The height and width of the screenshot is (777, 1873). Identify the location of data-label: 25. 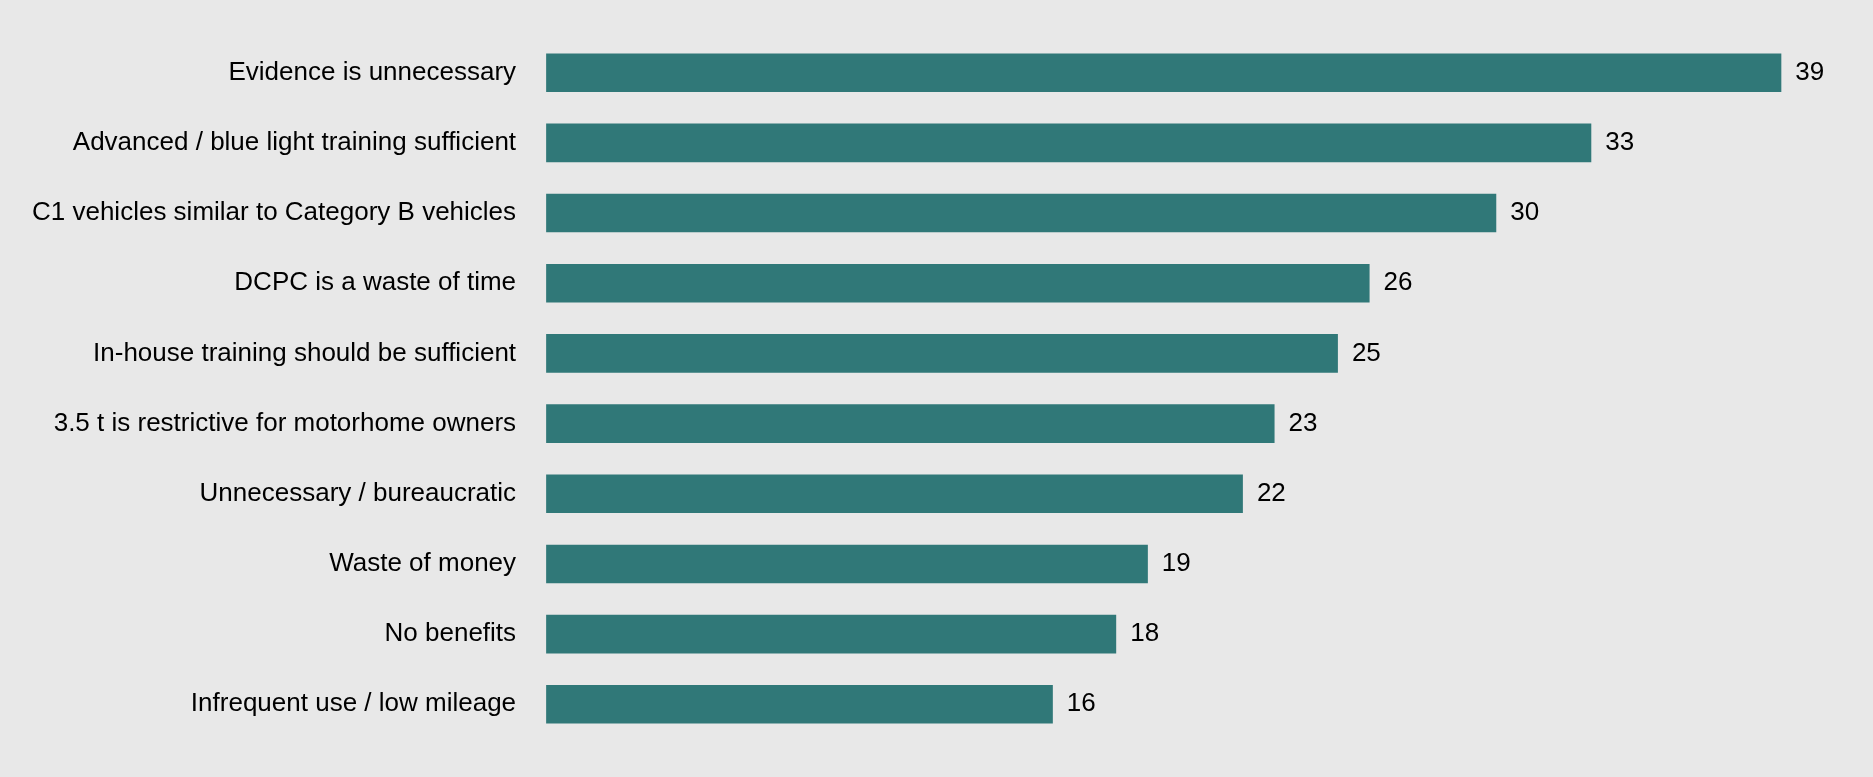
(1366, 351).